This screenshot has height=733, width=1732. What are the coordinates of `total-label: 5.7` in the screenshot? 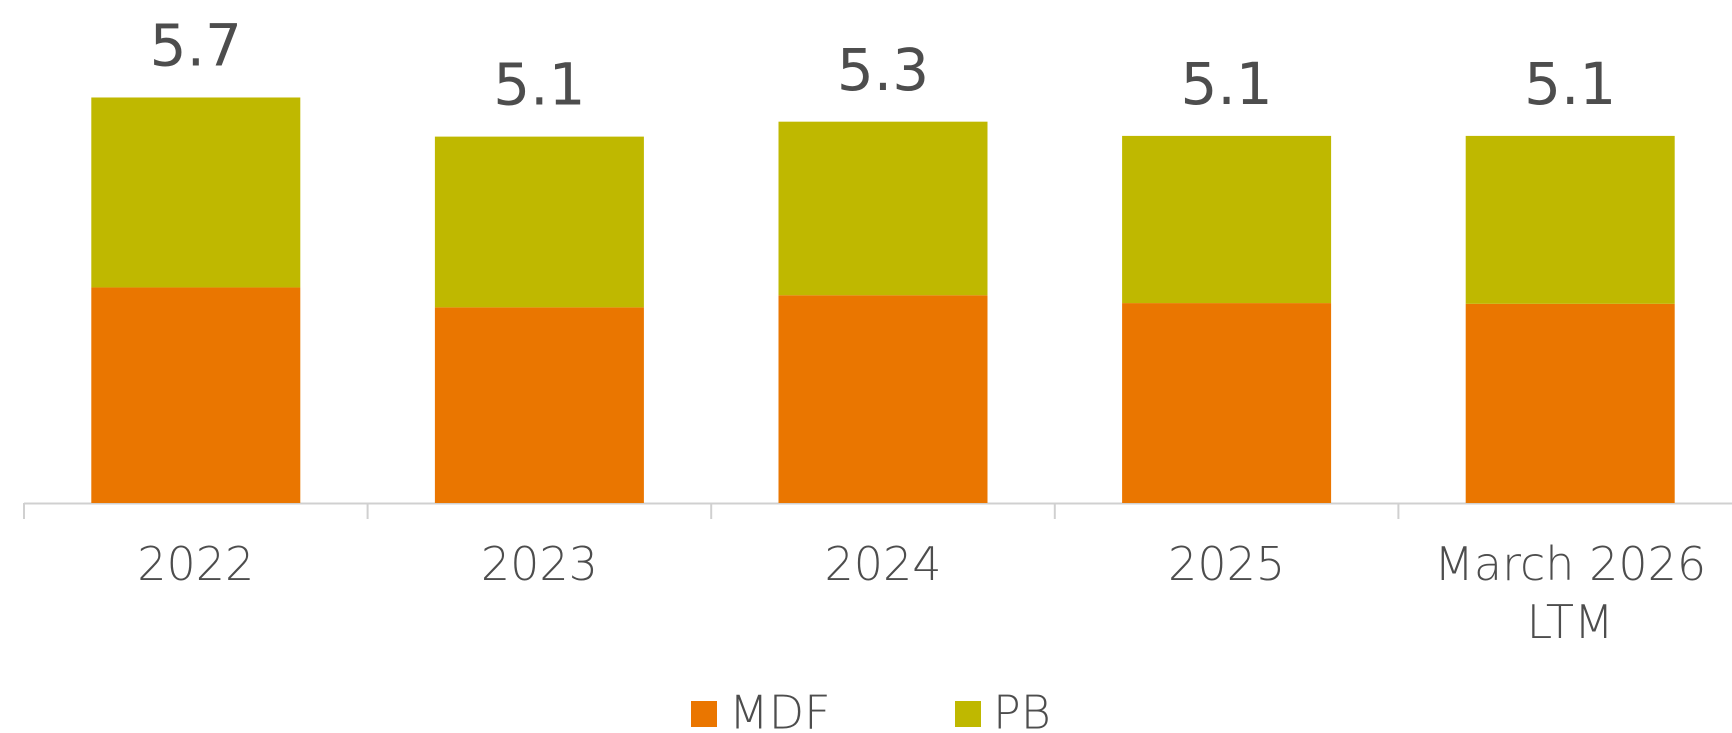 It's located at (196, 46).